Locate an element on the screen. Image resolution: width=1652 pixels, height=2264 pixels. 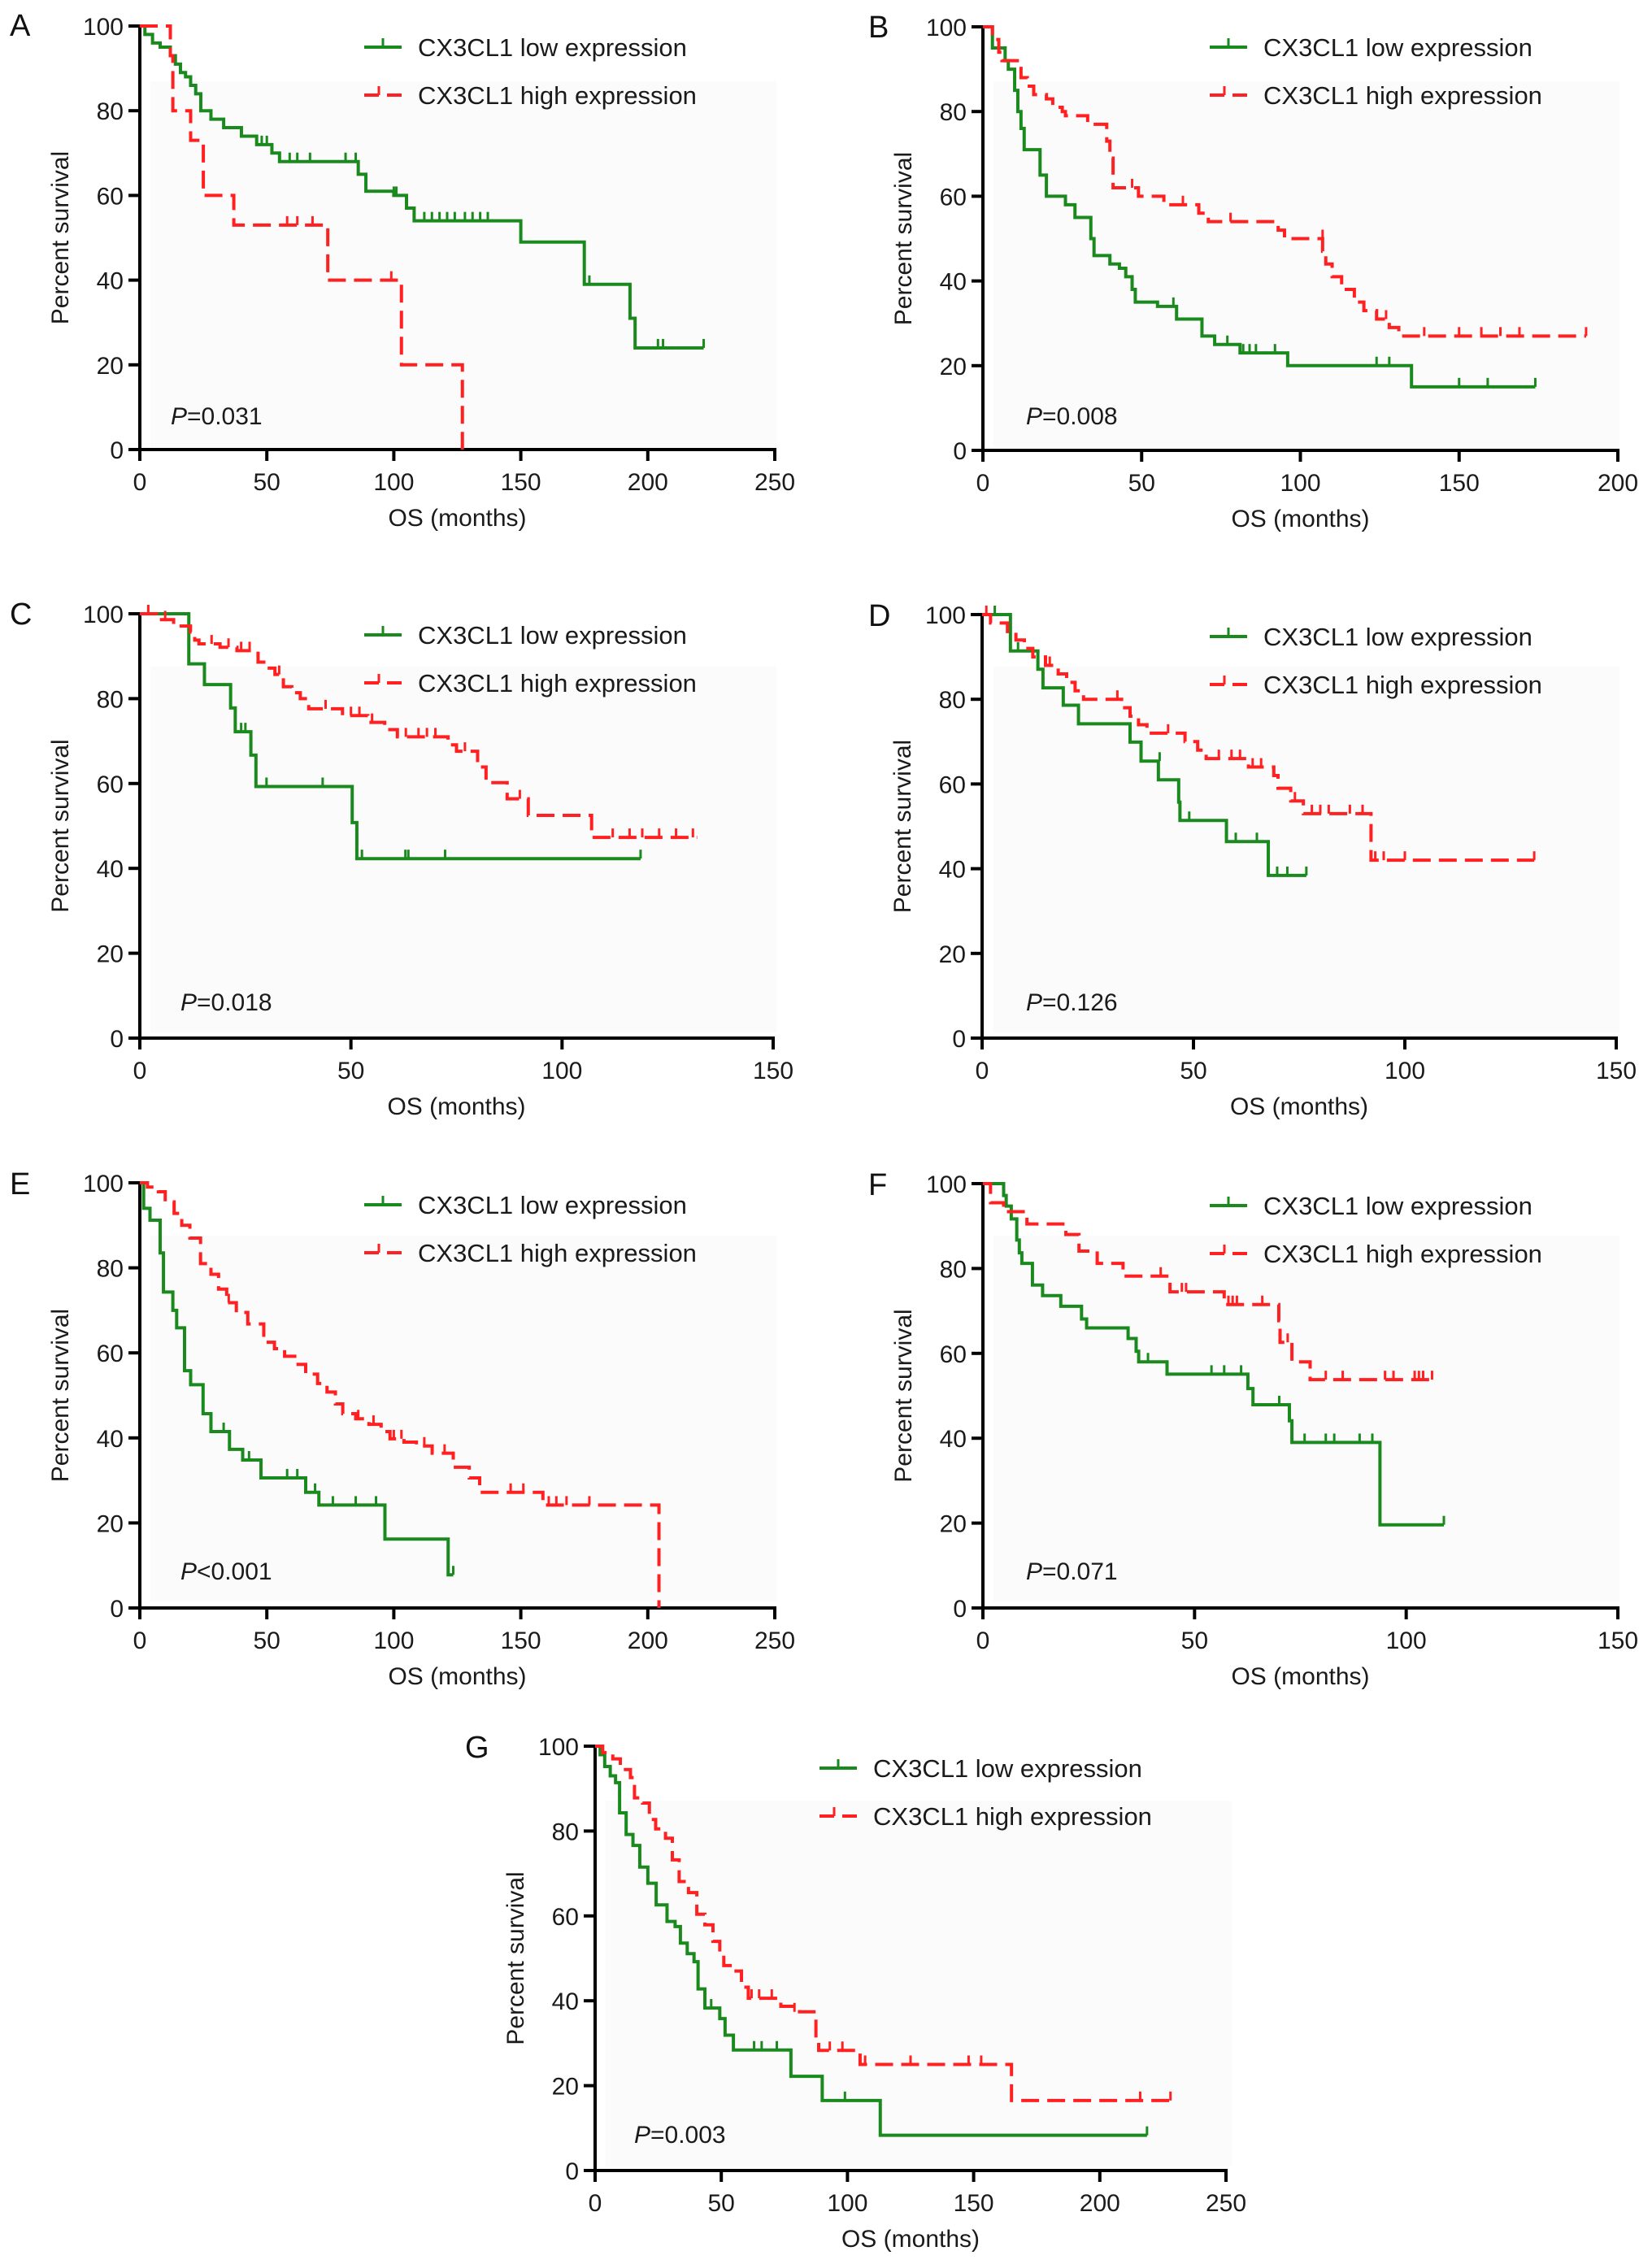
p-value-text: =0.031 is located at coordinates (225, 417).